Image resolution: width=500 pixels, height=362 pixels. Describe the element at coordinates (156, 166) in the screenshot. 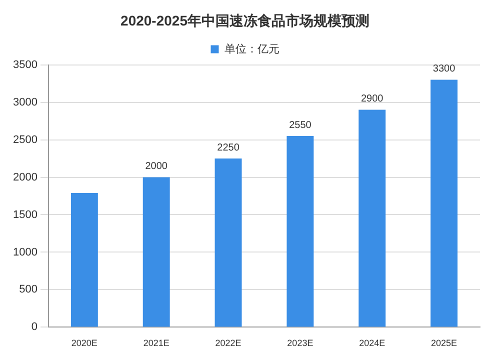

I see `data-label: 2000` at that location.